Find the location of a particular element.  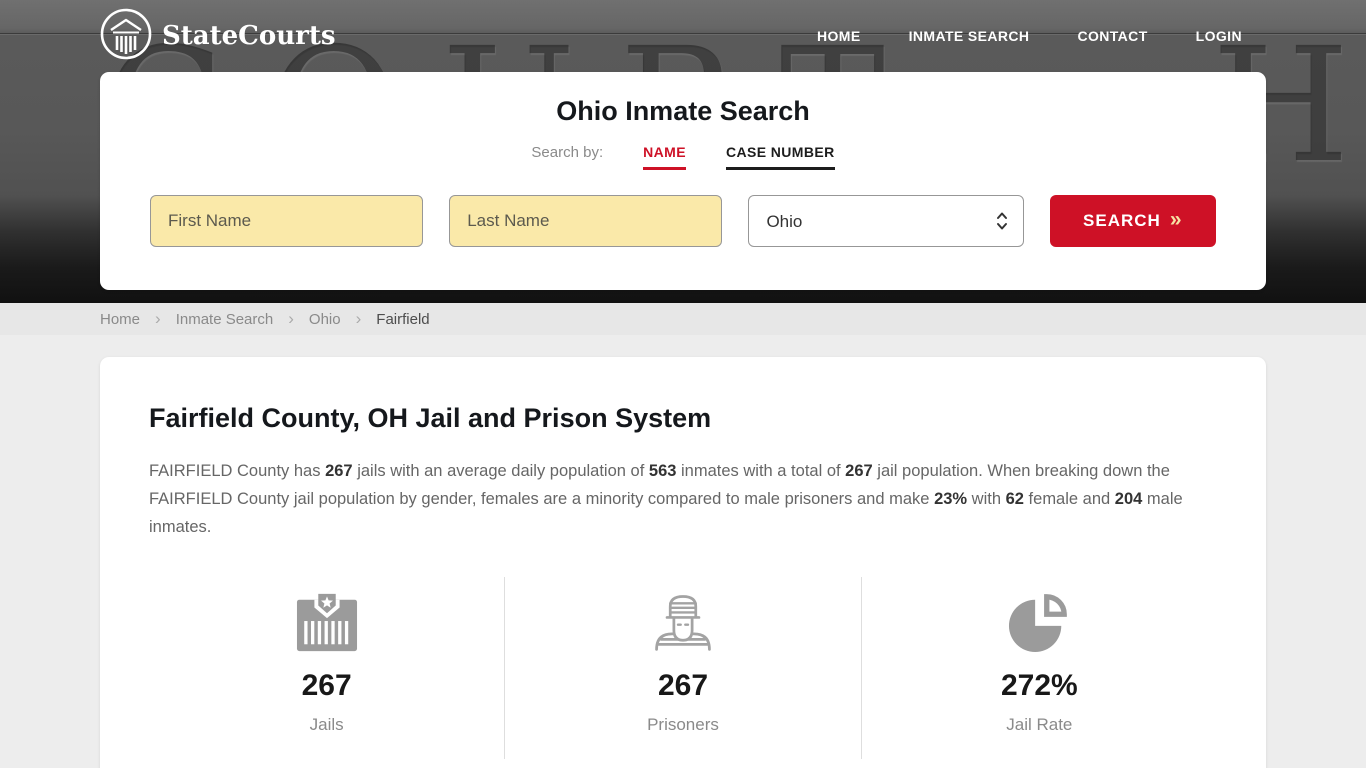

stat-prisoners: 267 Prisoners is located at coordinates (682, 668).